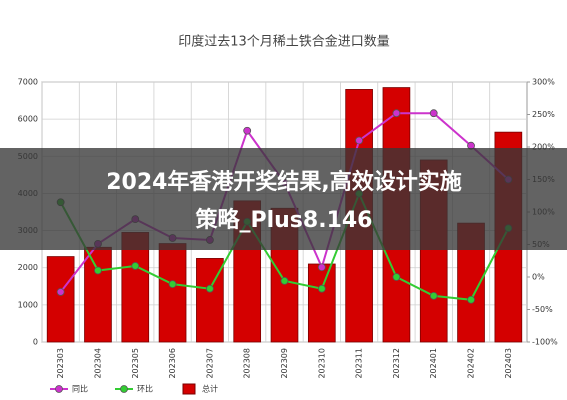 The image size is (567, 400). What do you see at coordinates (543, 114) in the screenshot?
I see `y2-tick-label: 250%` at bounding box center [543, 114].